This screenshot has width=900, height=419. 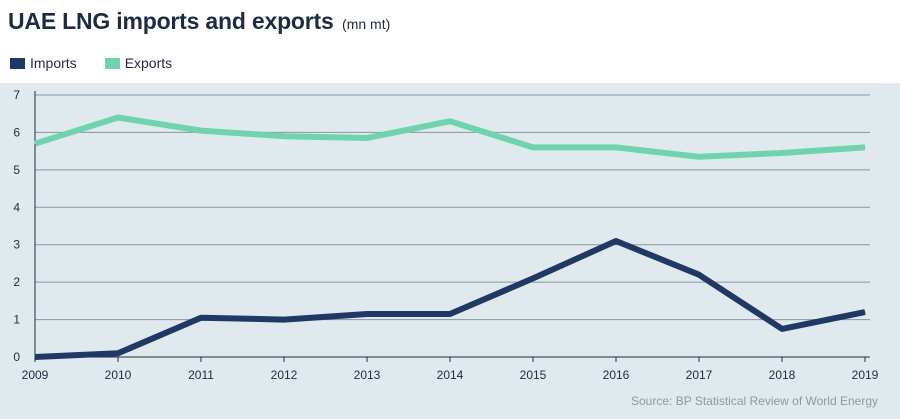 I want to click on title-row: UAE LNG imports and exports (mn mt), so click(x=199, y=21).